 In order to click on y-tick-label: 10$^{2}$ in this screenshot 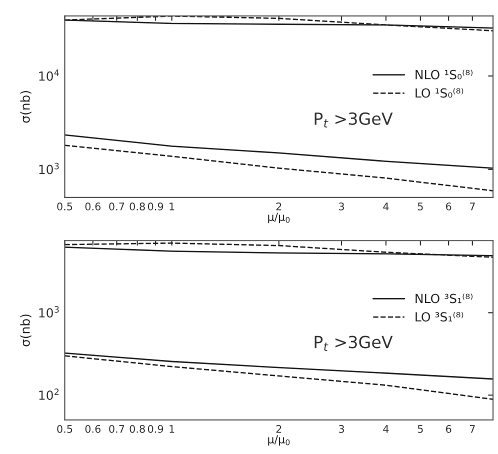, I will do `click(49, 394)`.